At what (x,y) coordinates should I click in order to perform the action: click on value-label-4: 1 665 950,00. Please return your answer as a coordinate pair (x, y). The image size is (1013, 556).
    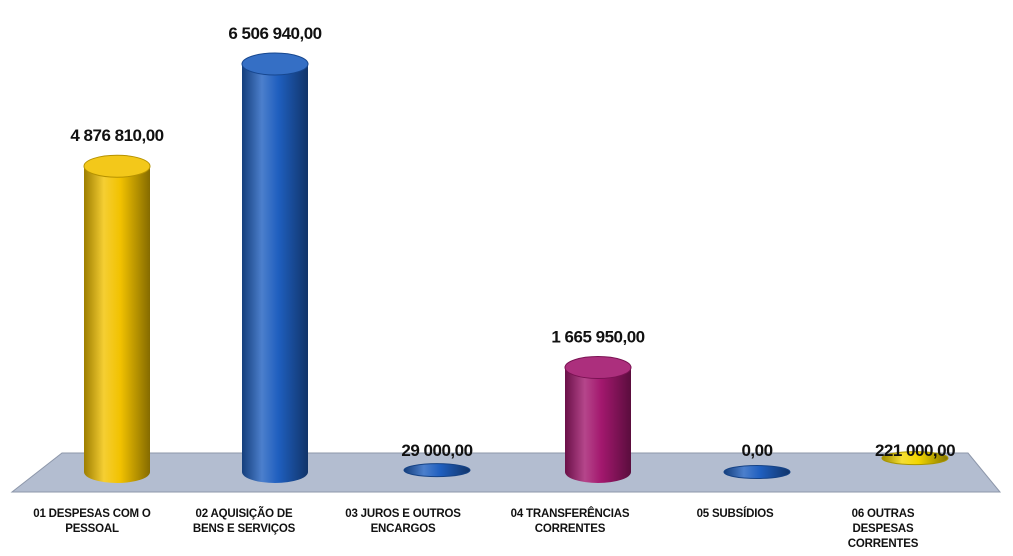
    Looking at the image, I should click on (597, 337).